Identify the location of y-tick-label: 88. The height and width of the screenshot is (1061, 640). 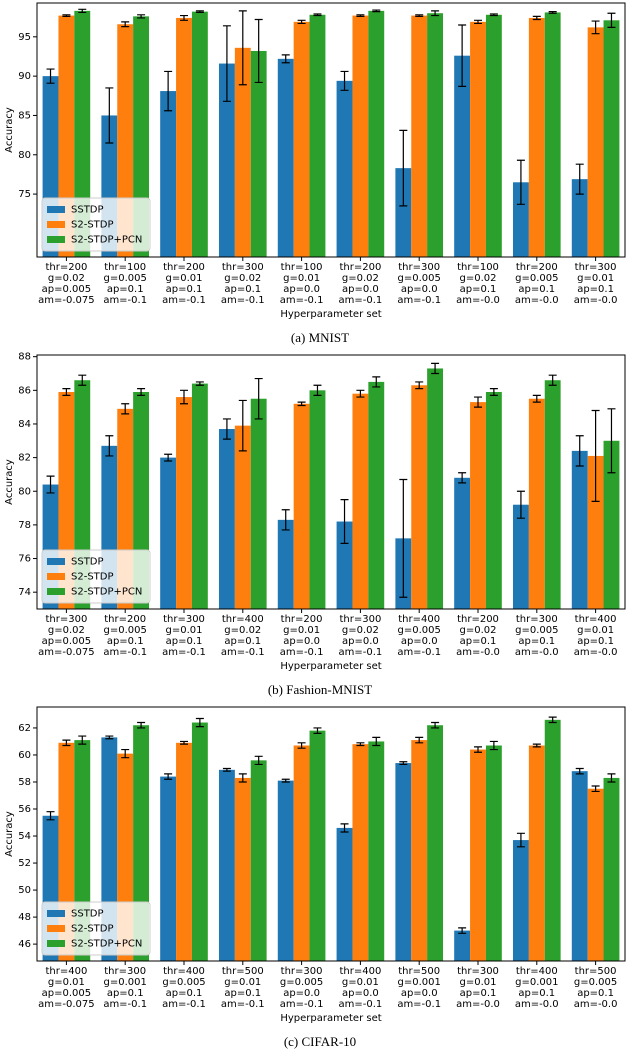
(24, 357).